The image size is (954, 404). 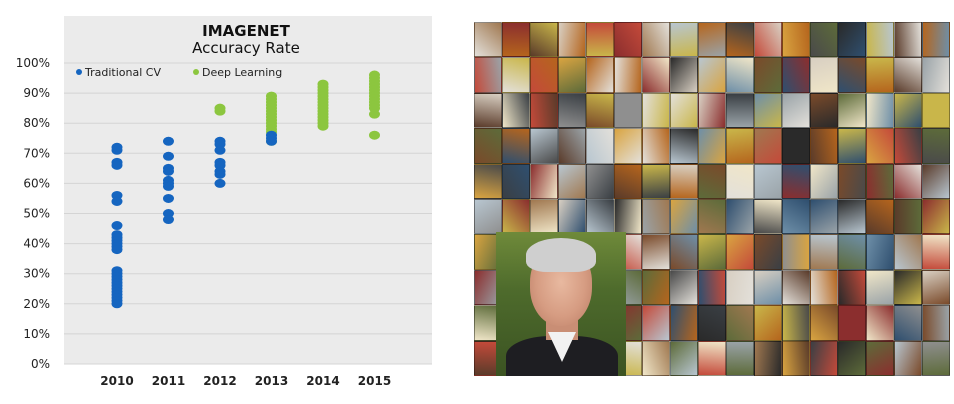 I want to click on y-tick-label: 10%, so click(x=36, y=334).